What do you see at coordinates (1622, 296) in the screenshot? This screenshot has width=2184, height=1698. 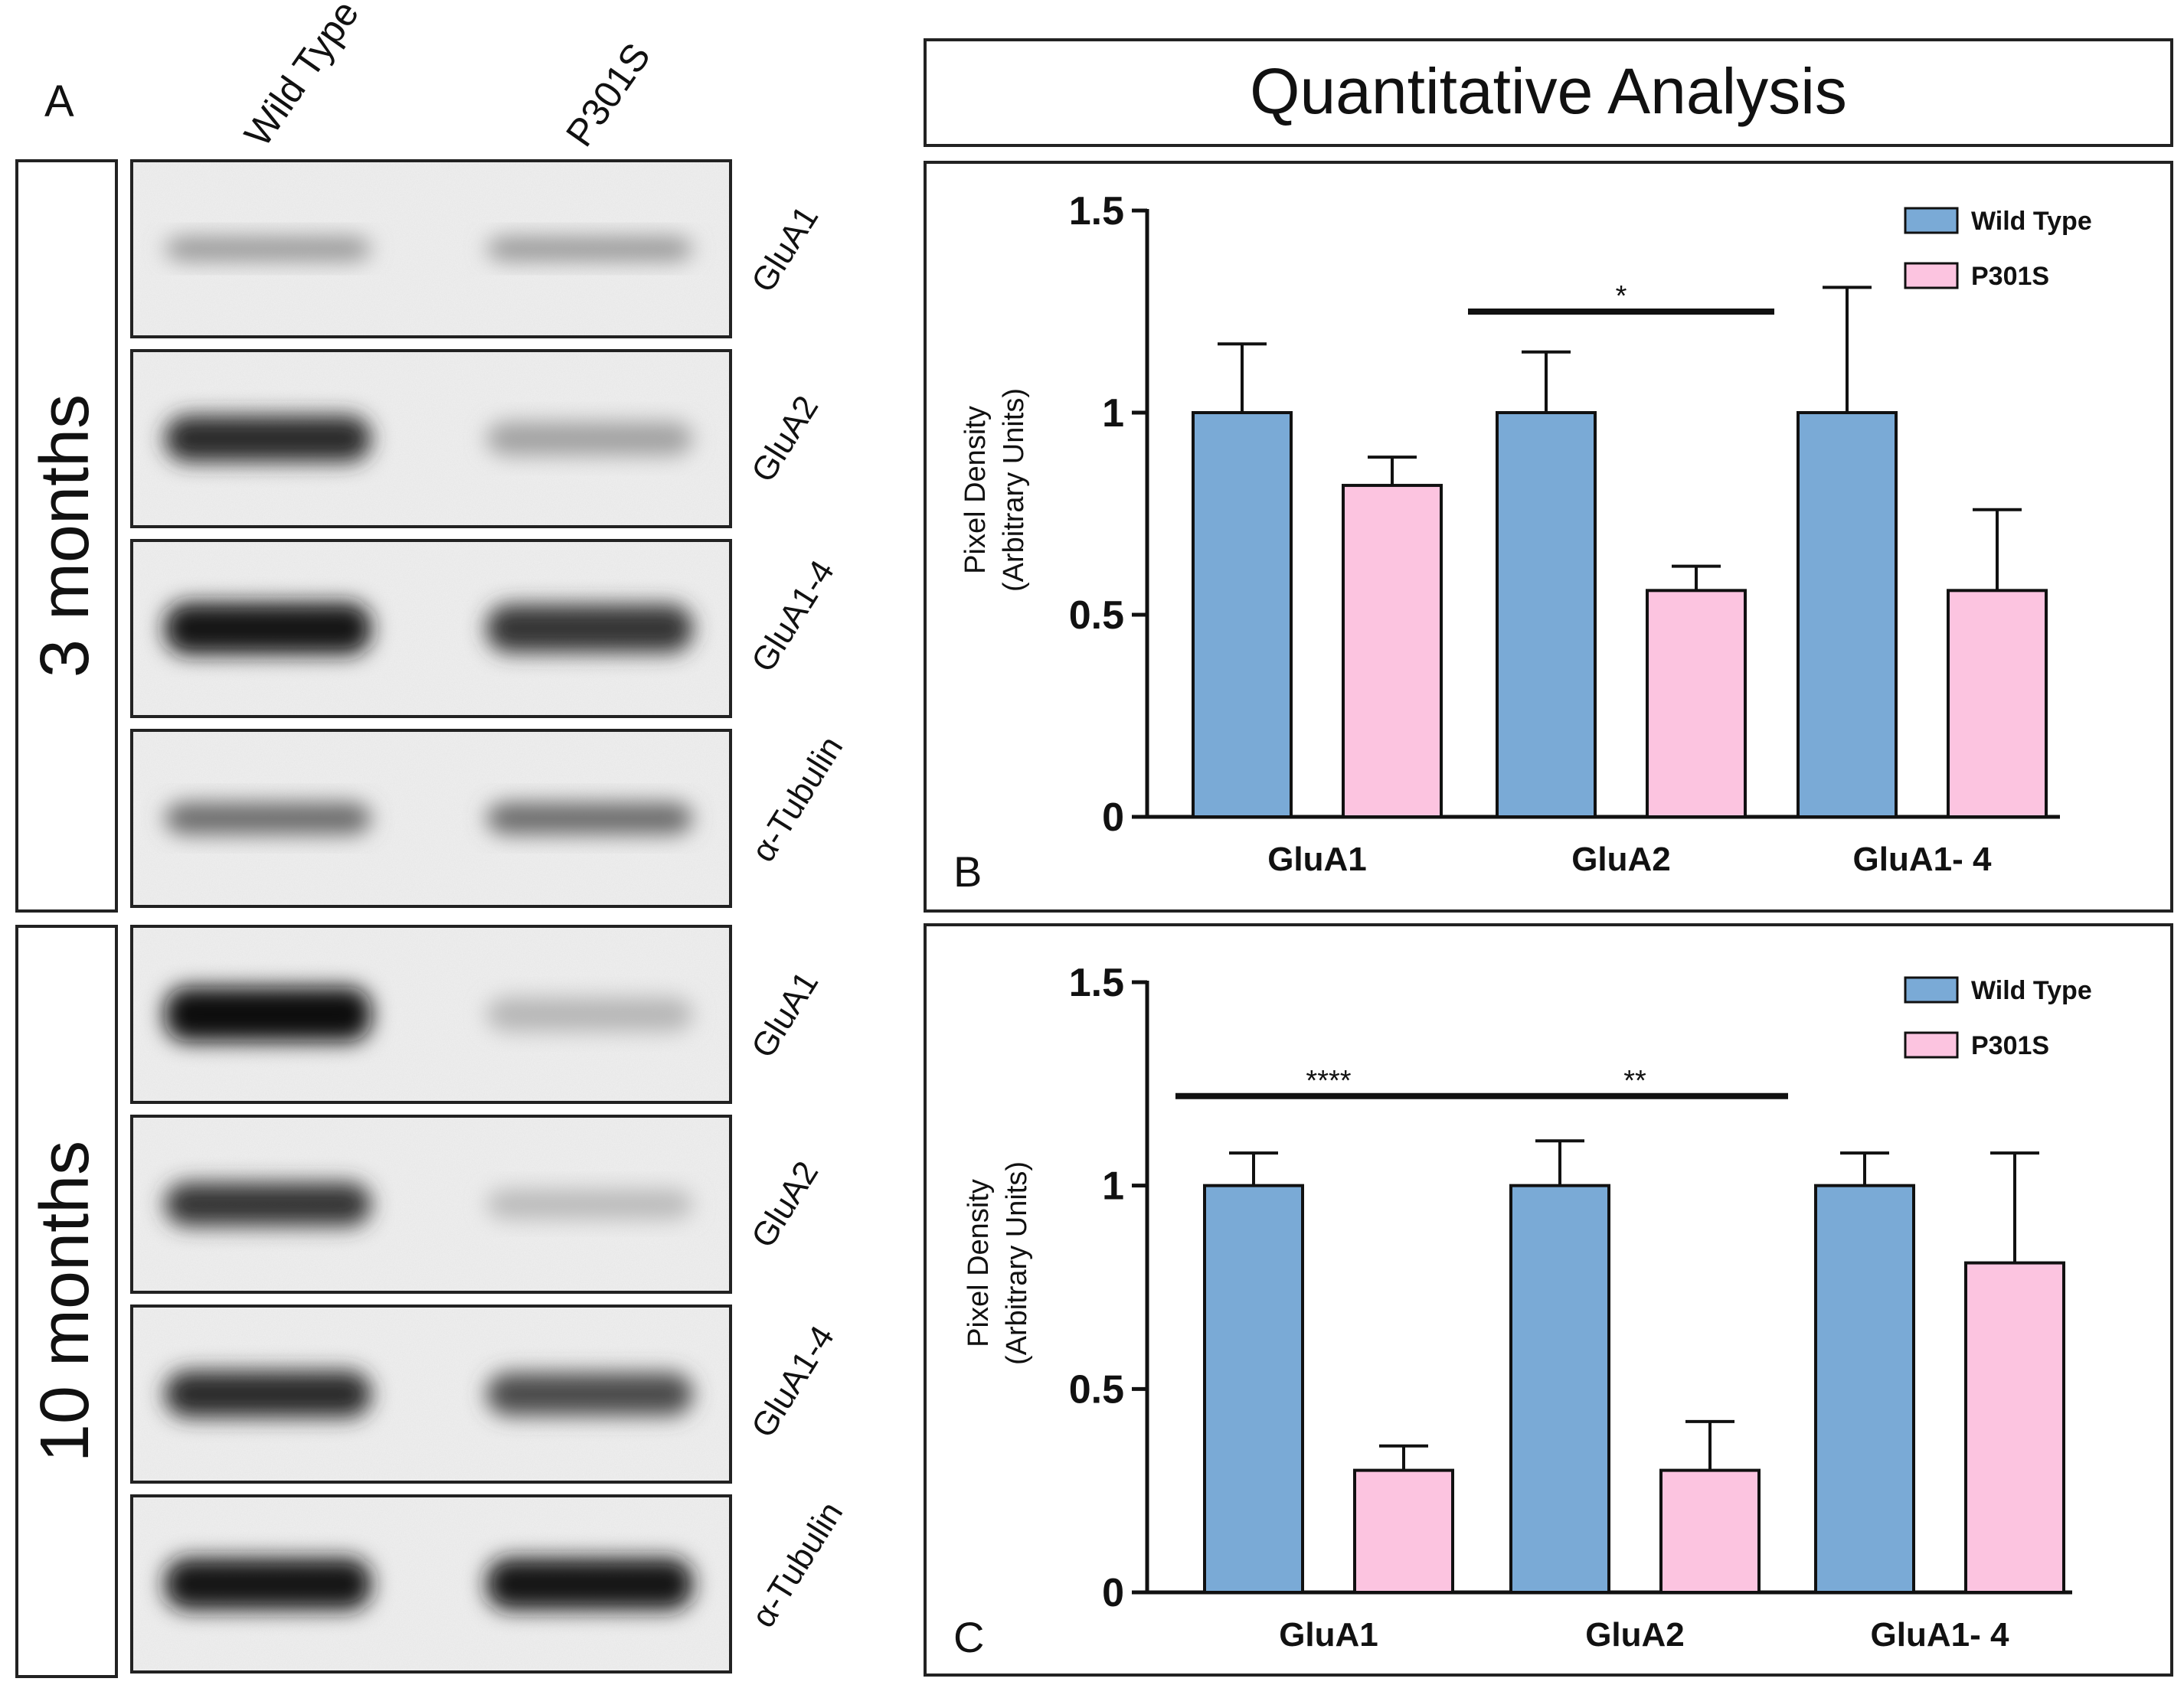 I see `significance-label: *` at bounding box center [1622, 296].